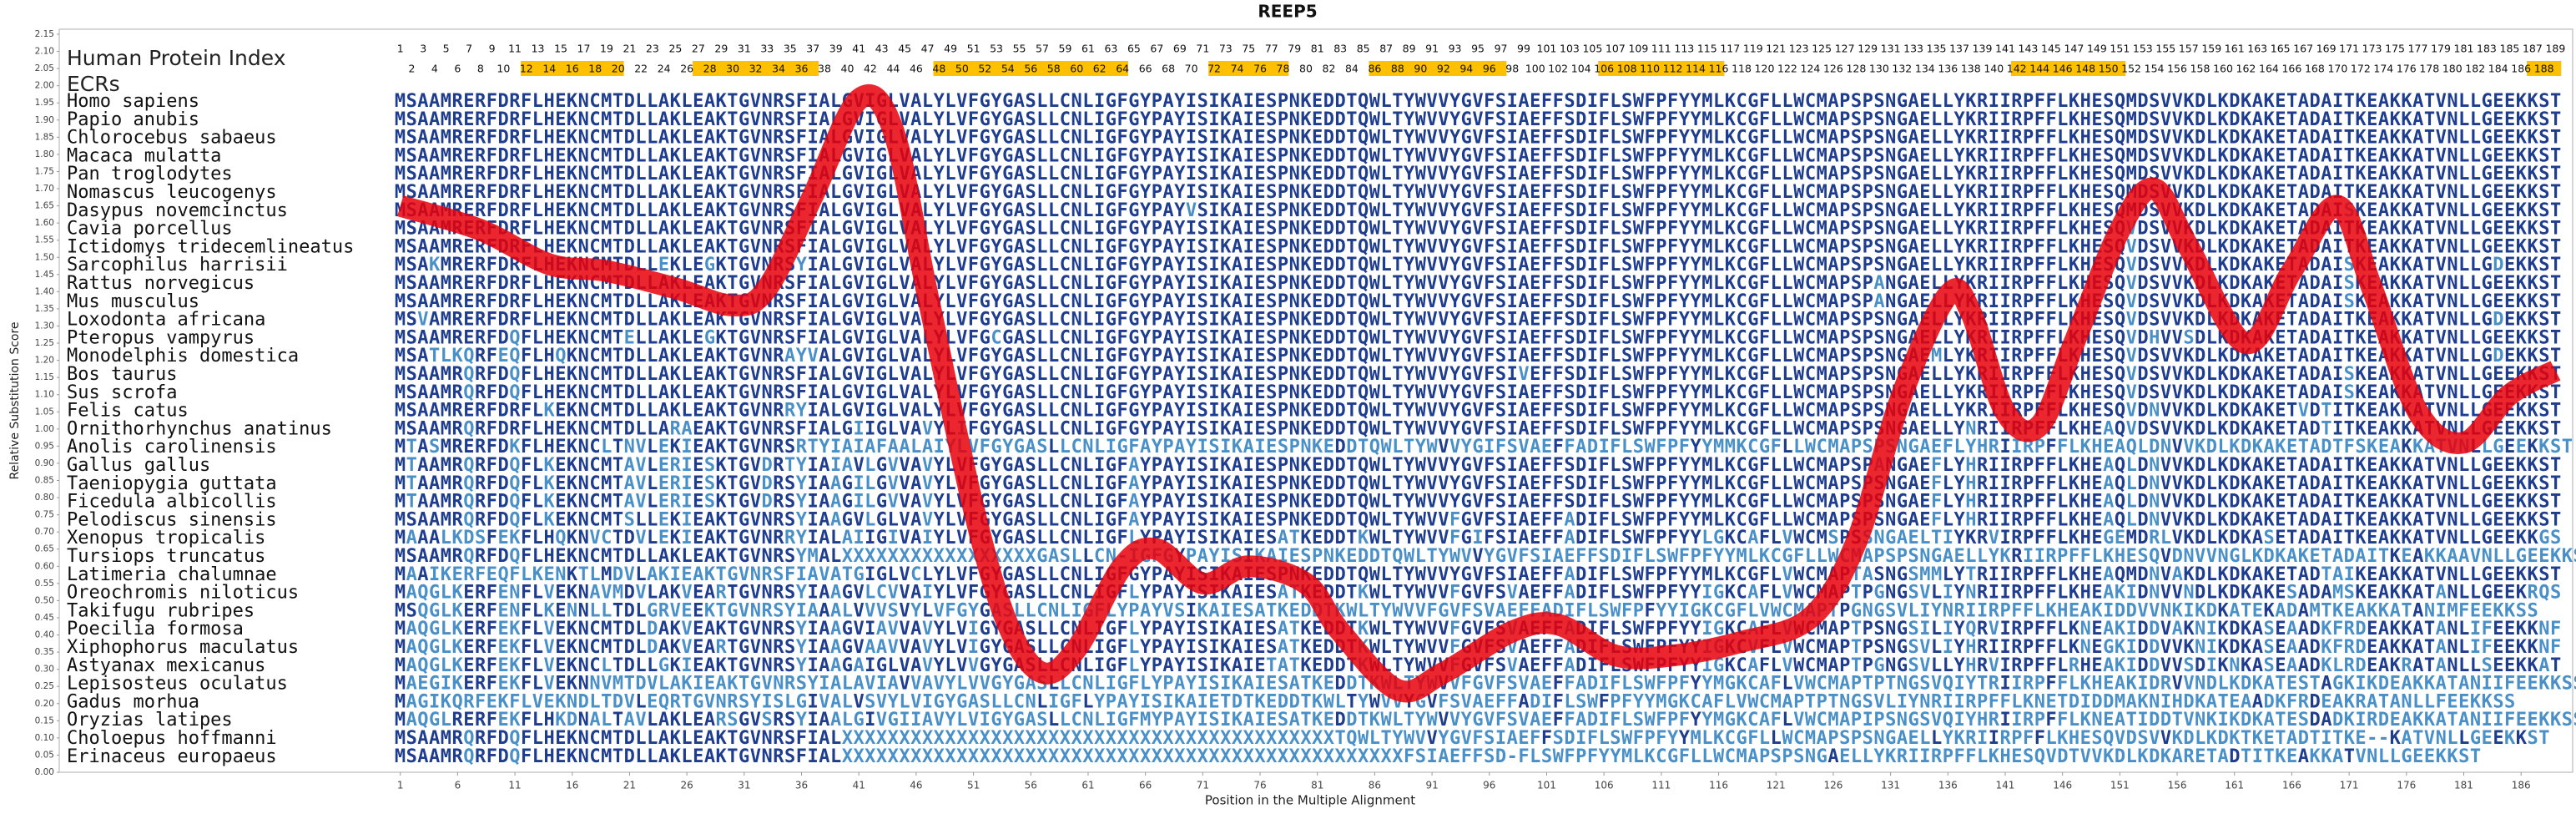 The image size is (2576, 814). Describe the element at coordinates (526, 69) in the screenshot. I see `index-number: 12` at that location.